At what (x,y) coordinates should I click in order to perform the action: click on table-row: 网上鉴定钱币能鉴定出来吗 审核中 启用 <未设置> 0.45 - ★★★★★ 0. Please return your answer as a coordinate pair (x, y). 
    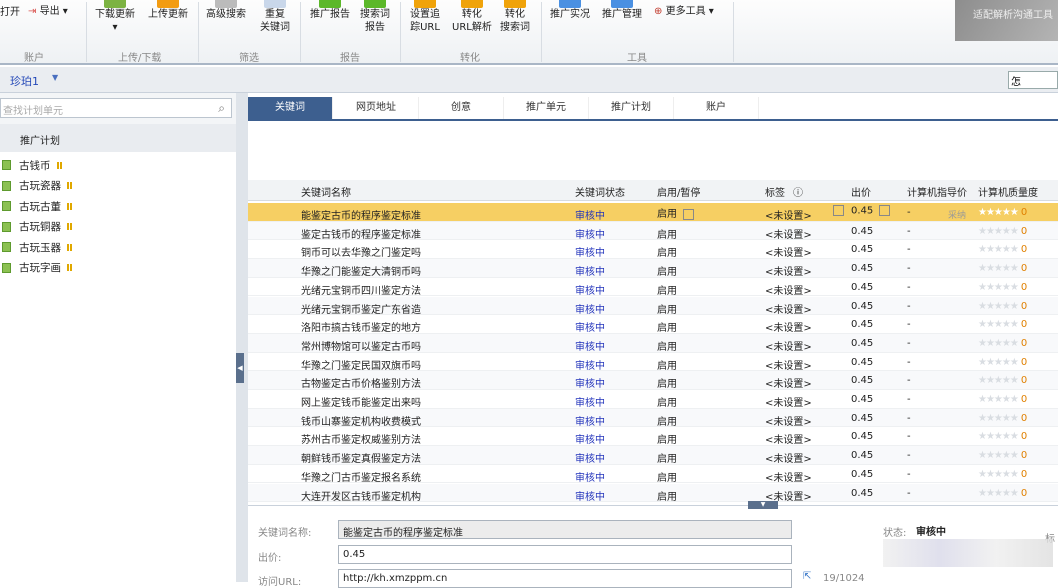
    Looking at the image, I should click on (653, 399).